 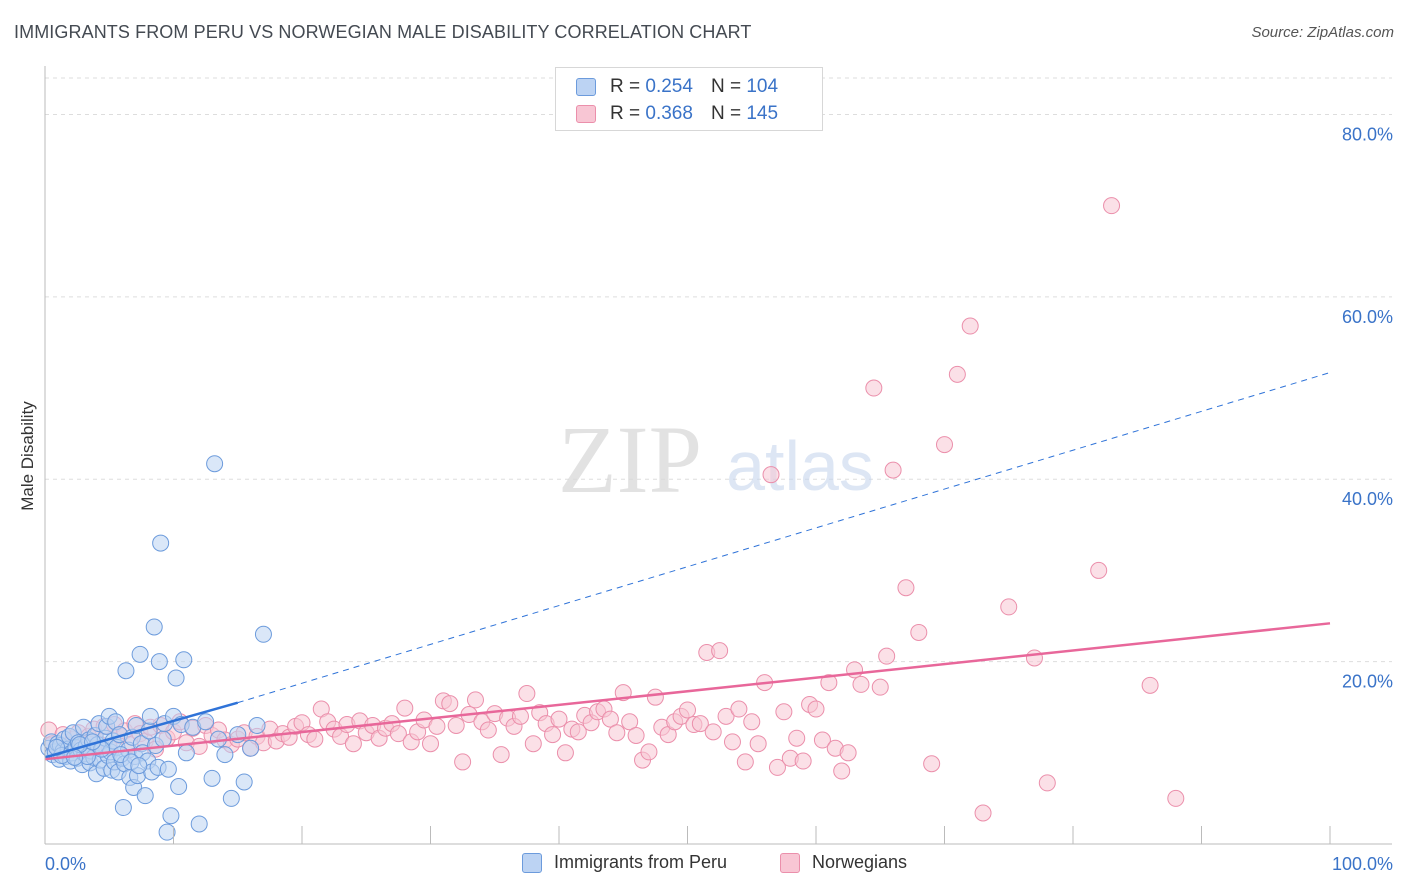 I want to click on y-tick-label: 60.0%, so click(x=1367, y=317).